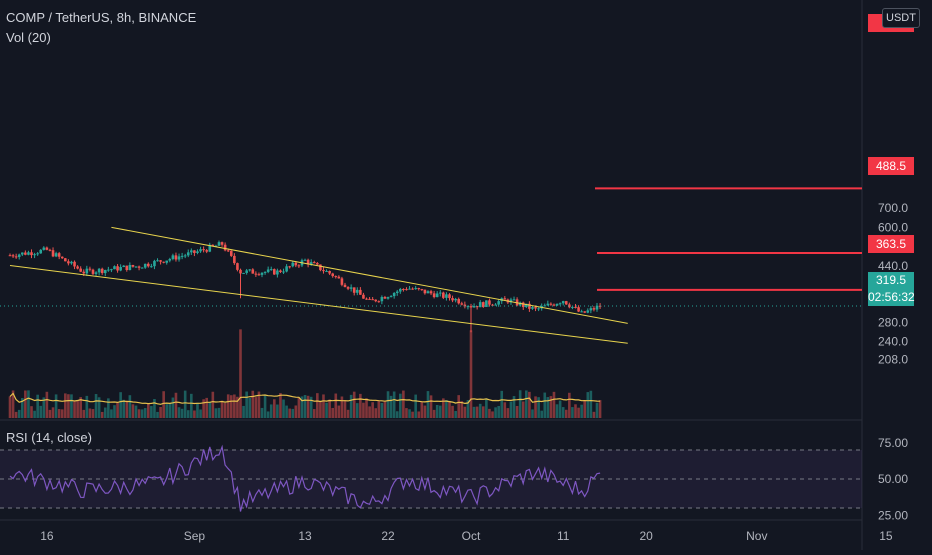 This screenshot has width=932, height=555. What do you see at coordinates (893, 342) in the screenshot?
I see `price-tick-label: 240.0` at bounding box center [893, 342].